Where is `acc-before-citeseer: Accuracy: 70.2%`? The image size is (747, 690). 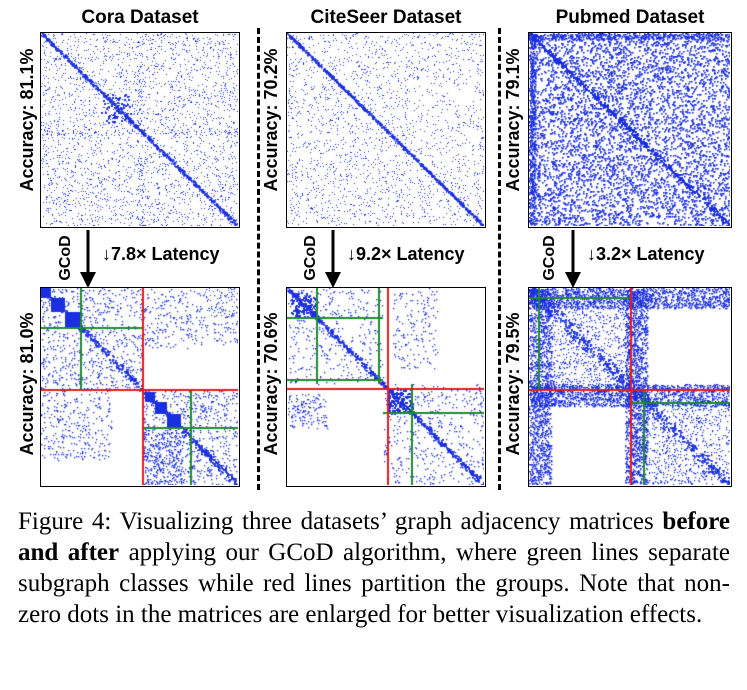
acc-before-citeseer: Accuracy: 70.2% is located at coordinates (271, 120).